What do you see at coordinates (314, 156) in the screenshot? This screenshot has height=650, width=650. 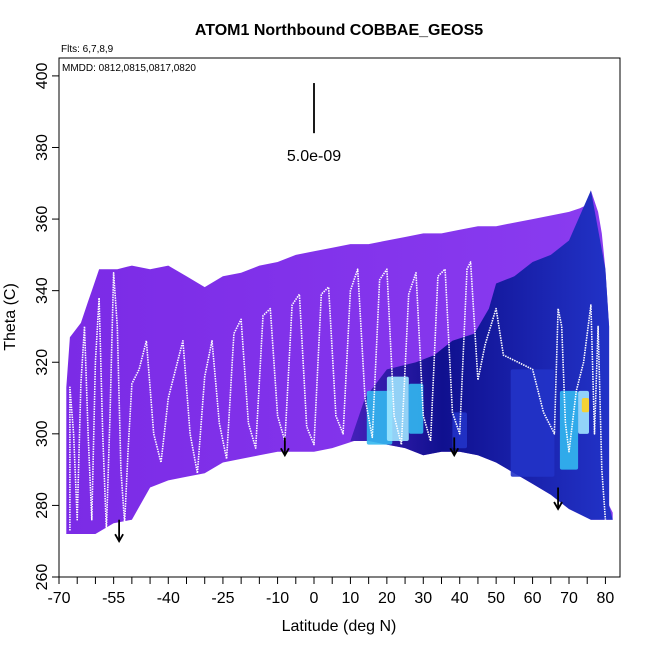 I see `scale-bar-label: 5.0e-09` at bounding box center [314, 156].